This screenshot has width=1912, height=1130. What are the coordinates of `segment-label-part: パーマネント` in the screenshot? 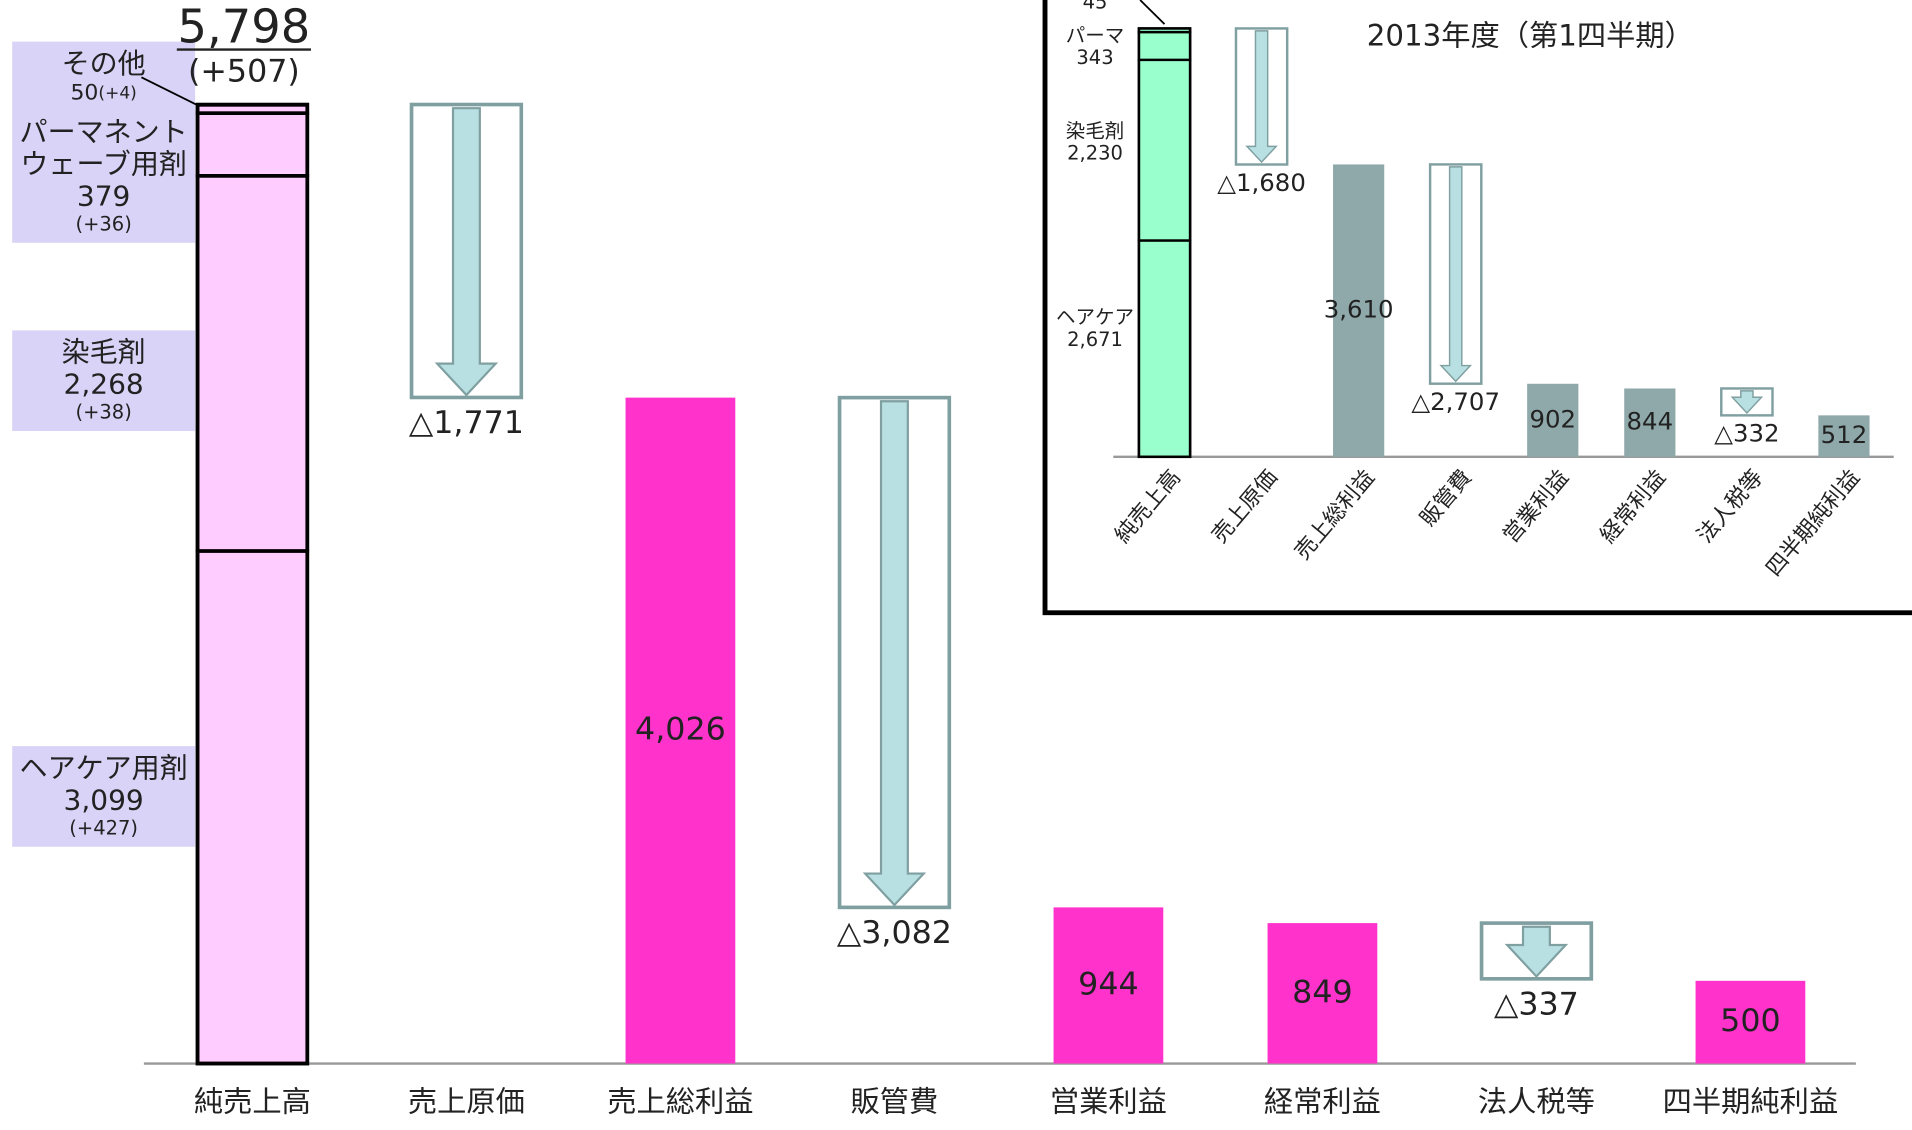 It's located at (104, 131).